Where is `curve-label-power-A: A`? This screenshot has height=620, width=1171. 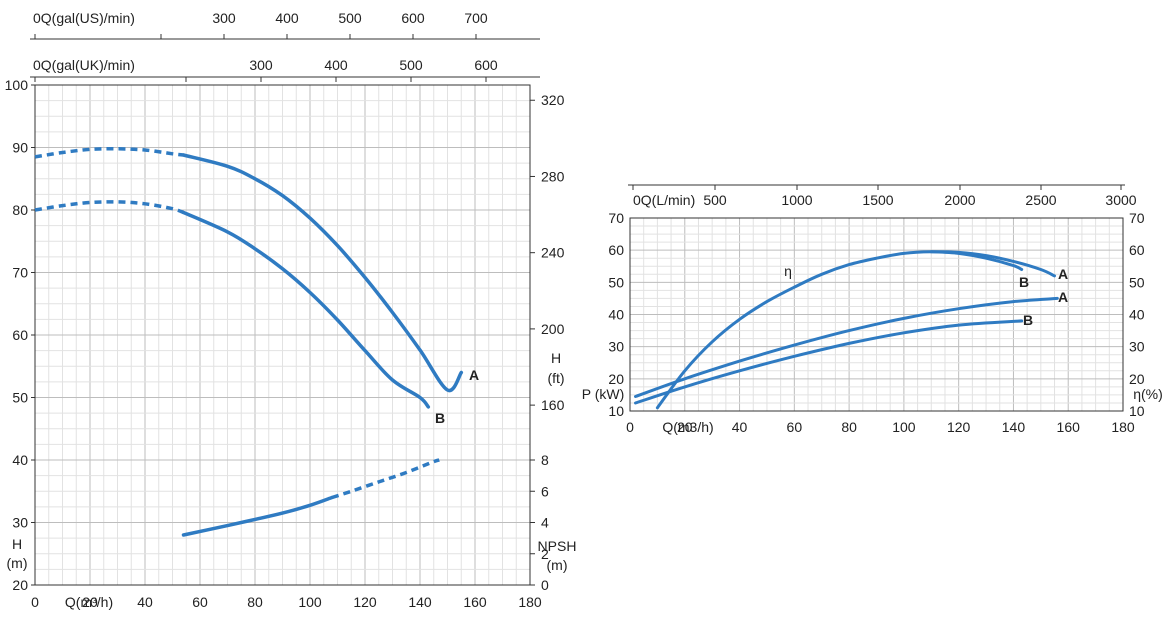 curve-label-power-A: A is located at coordinates (1063, 297).